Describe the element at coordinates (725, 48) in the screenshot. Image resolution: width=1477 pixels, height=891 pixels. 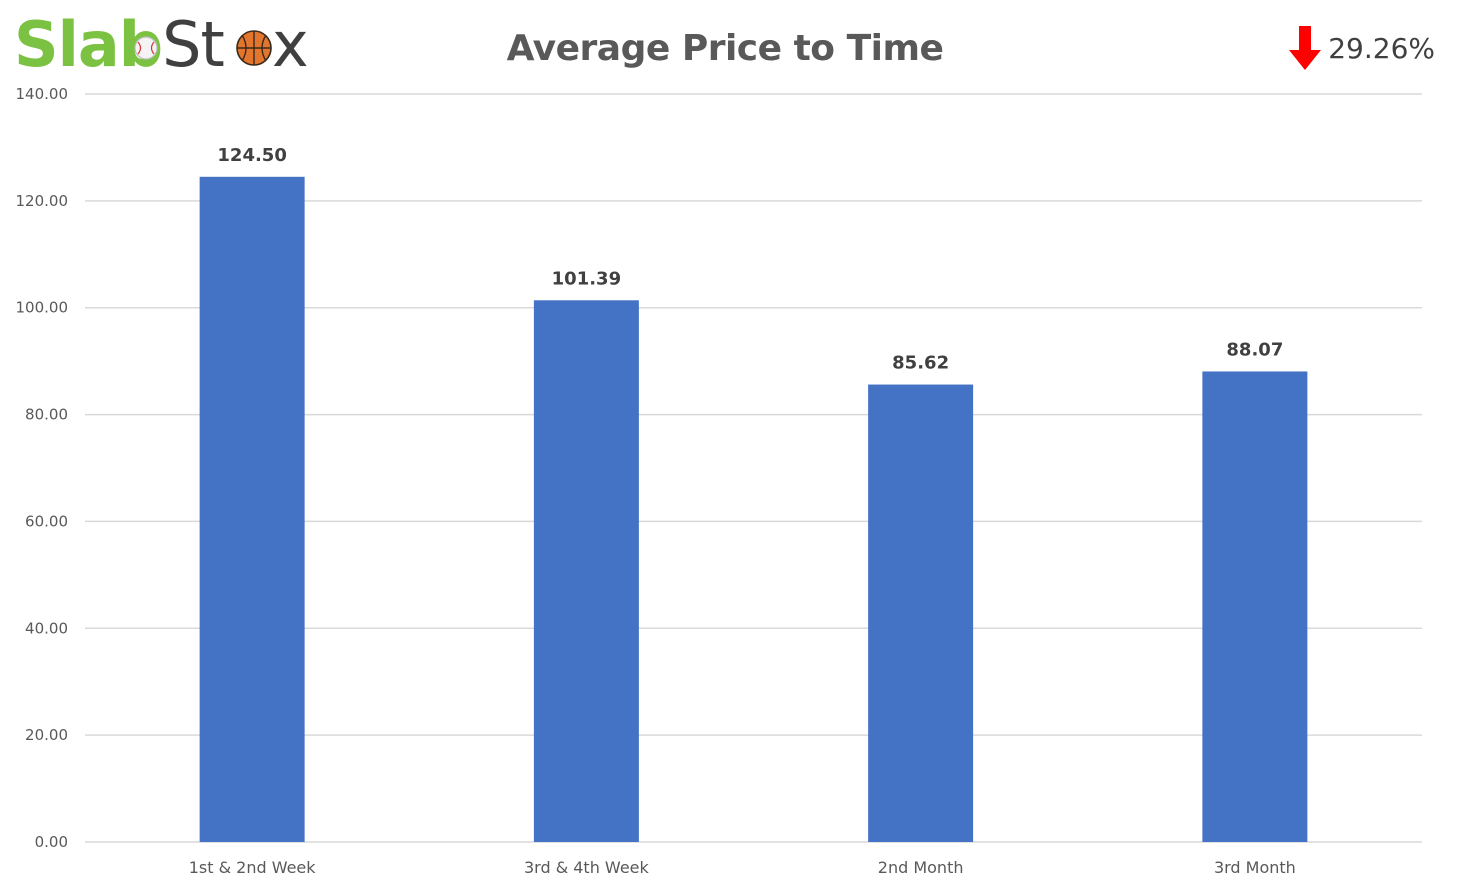
I see `chart-title: Average Price to Time` at that location.